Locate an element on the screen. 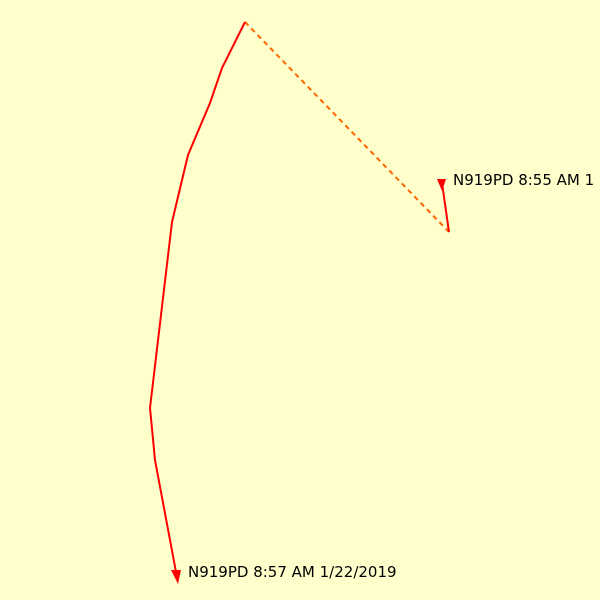 This screenshot has width=600, height=600. track-label-1: N919PD 8:55 AM 1 is located at coordinates (524, 180).